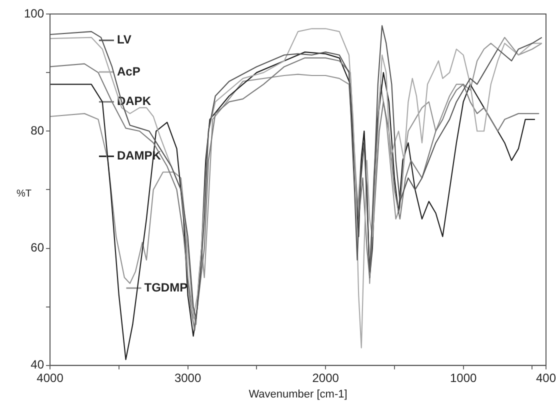 The image size is (558, 401). Describe the element at coordinates (34, 13) in the screenshot. I see `y-tick-label: 100` at that location.